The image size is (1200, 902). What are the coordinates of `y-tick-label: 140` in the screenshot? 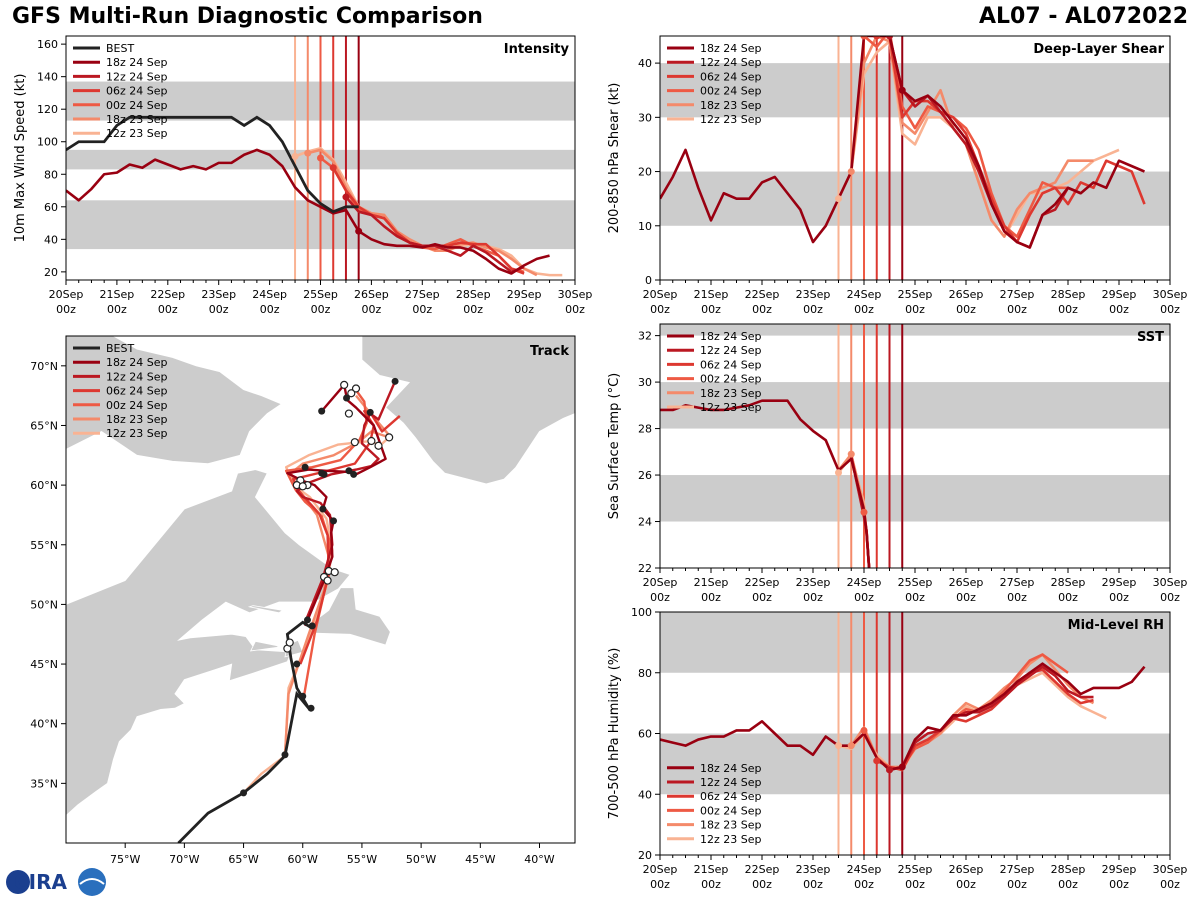 It's located at (47, 77).